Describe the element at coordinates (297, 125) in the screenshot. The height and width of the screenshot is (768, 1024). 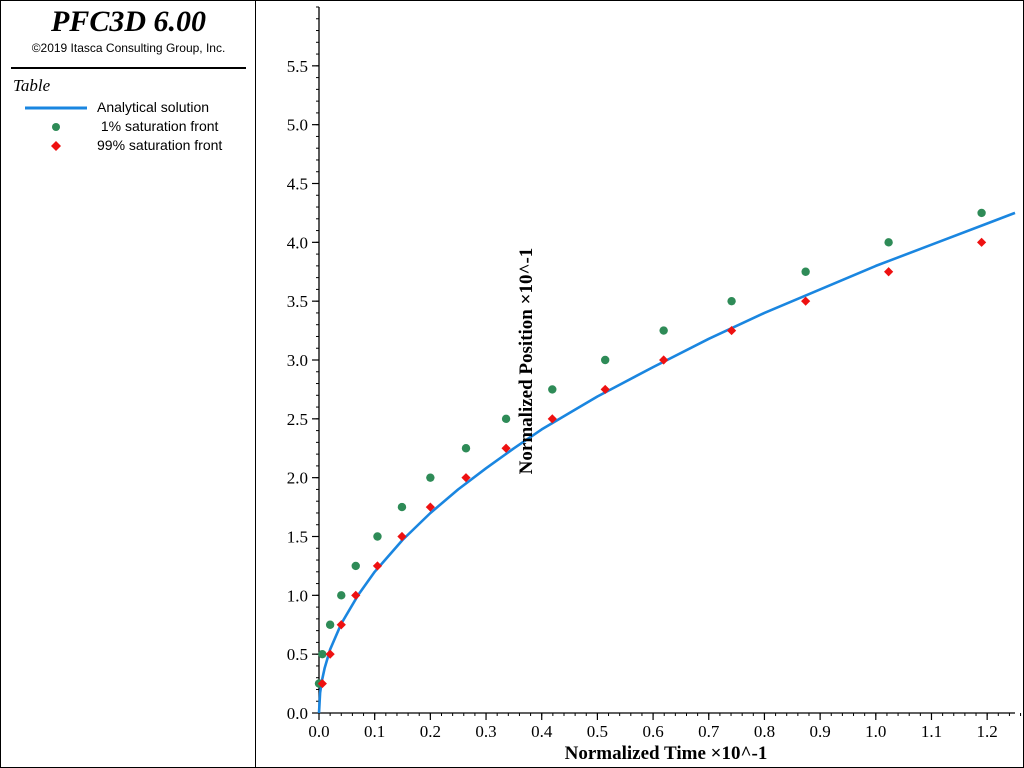
I see `y-tick-label: 5.0` at that location.